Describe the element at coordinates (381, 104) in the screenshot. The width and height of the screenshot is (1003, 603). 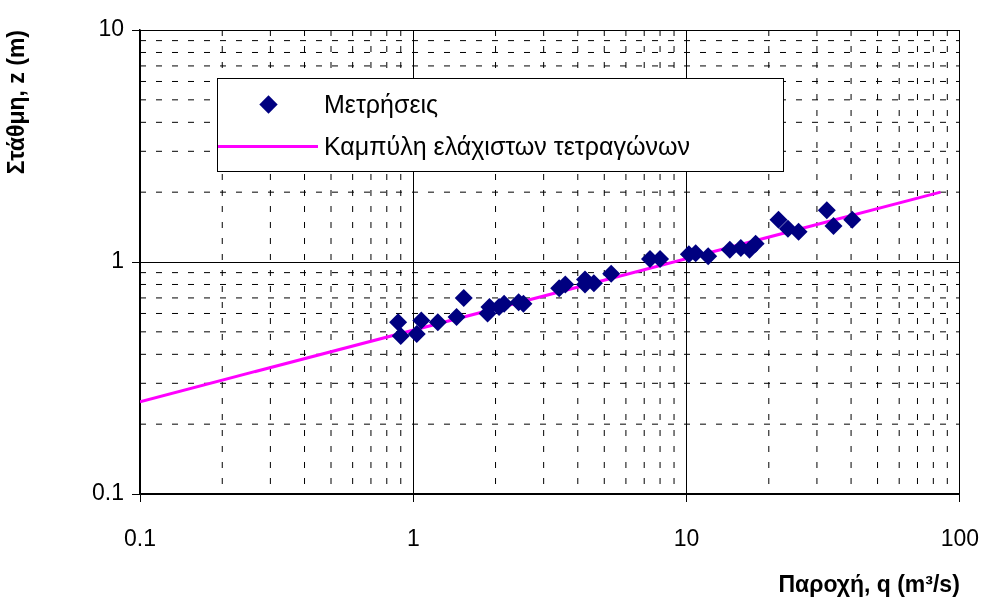
I see `legend-label: Μετρήσεις` at that location.